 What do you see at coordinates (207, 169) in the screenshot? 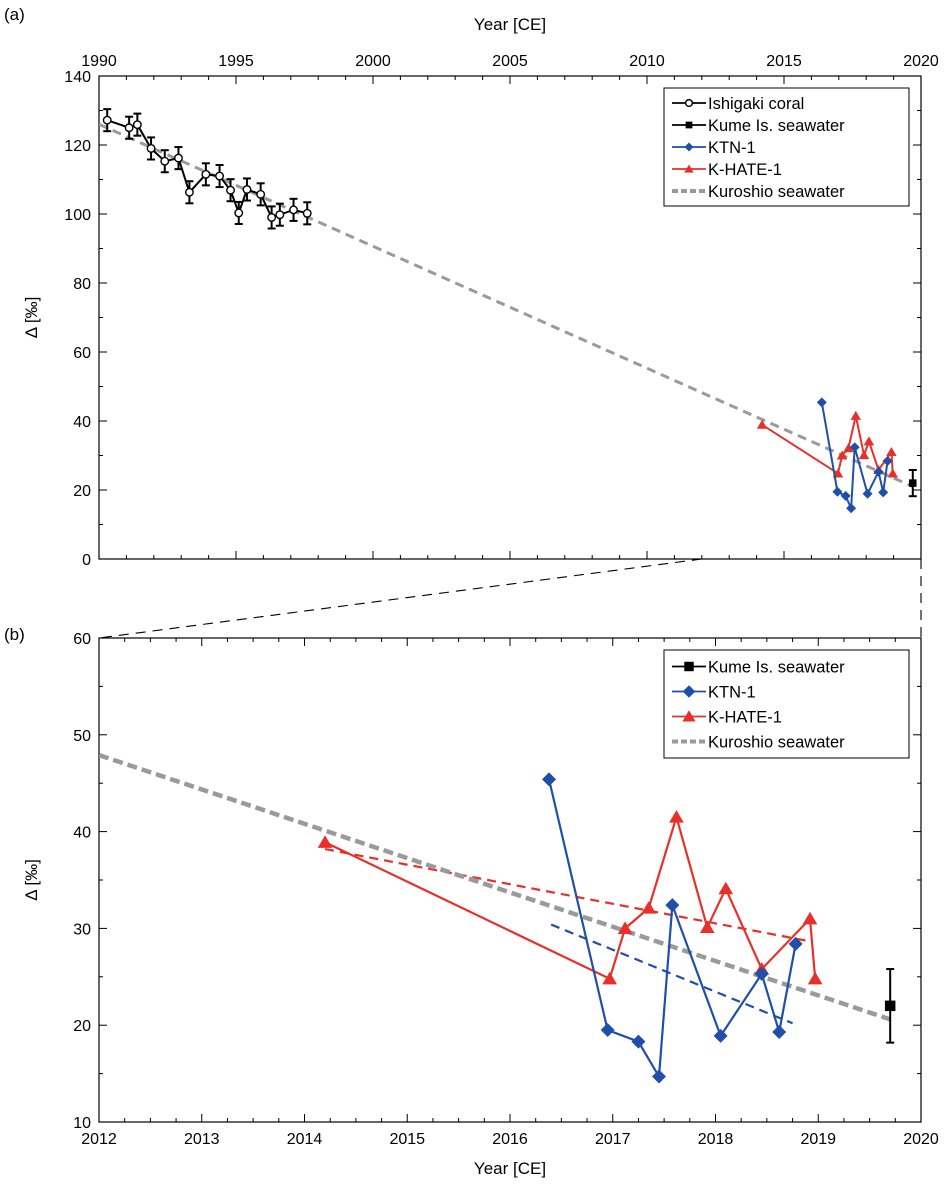
I see `series-ishigaki-coral` at bounding box center [207, 169].